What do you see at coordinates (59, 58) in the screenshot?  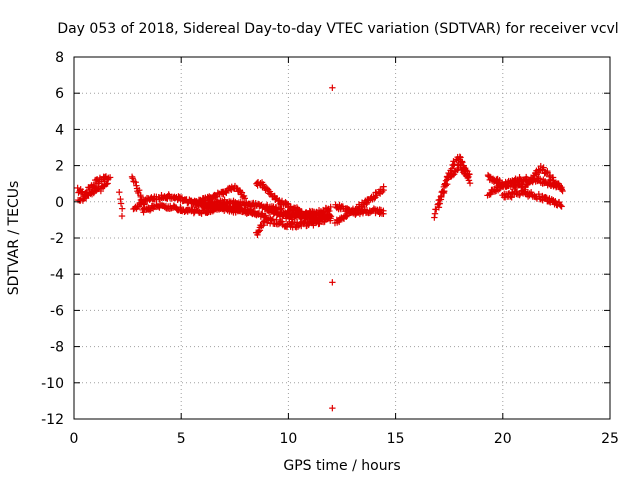 I see `y-tick-label: 8` at bounding box center [59, 58].